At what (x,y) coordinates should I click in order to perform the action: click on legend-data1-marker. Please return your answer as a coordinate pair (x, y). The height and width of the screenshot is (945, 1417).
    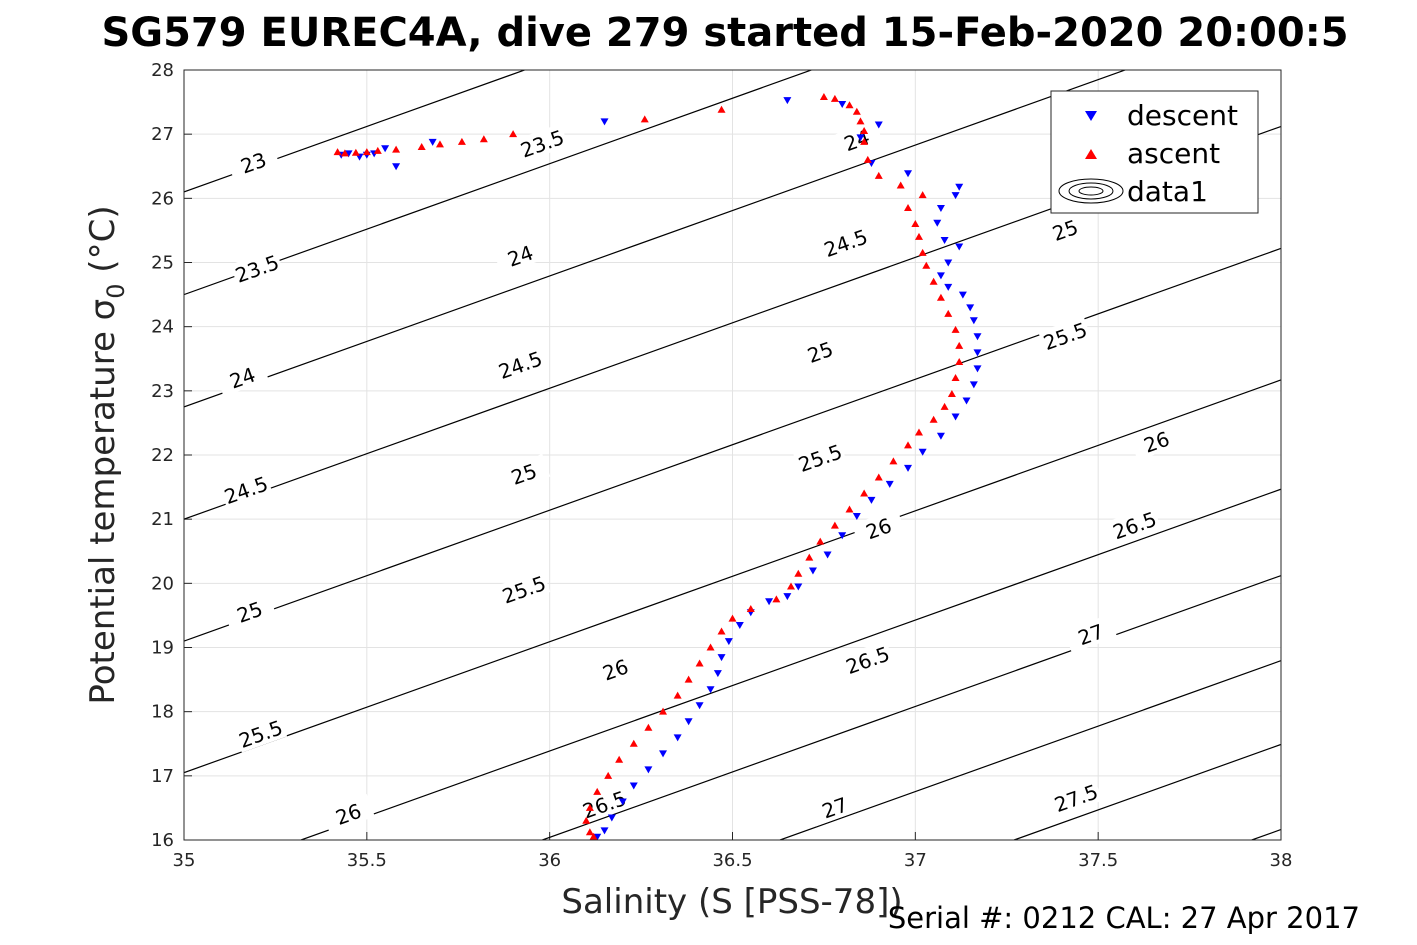
    Looking at the image, I should click on (1091, 191).